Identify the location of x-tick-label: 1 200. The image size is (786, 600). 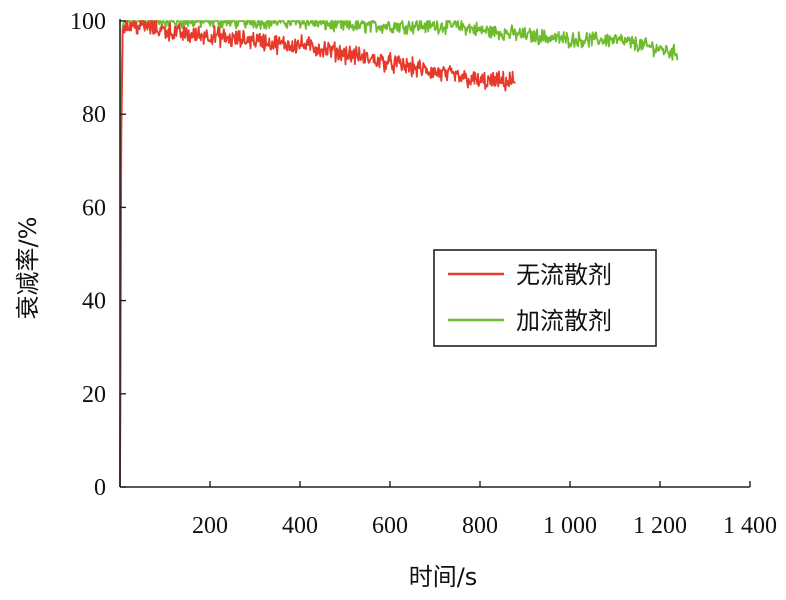
(660, 526).